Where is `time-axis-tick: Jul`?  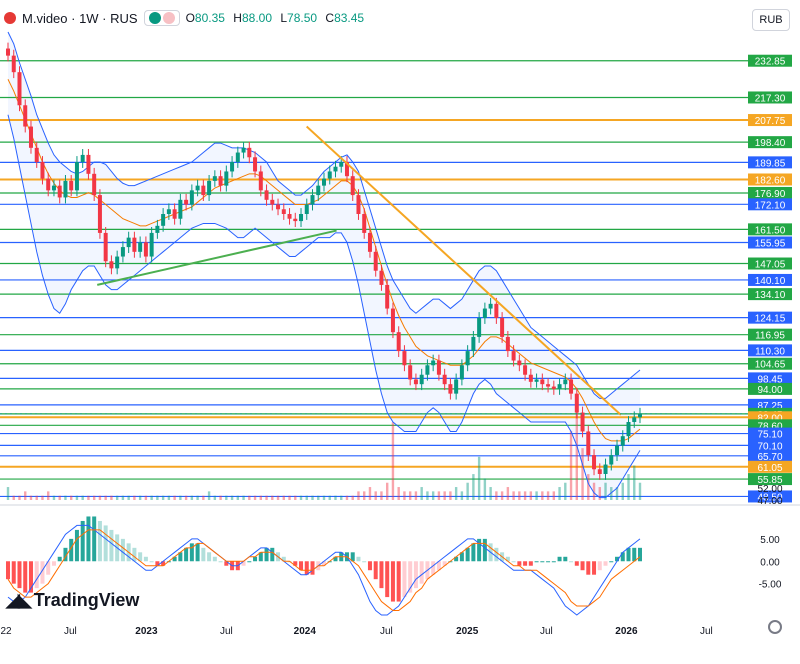 time-axis-tick: Jul is located at coordinates (546, 631).